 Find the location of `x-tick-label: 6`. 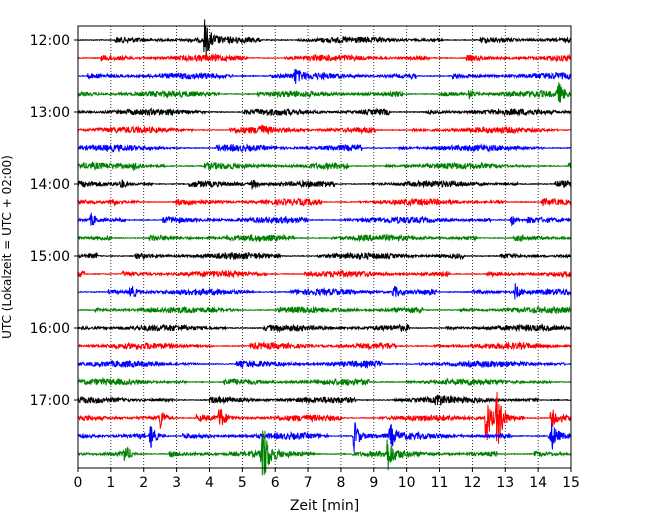

x-tick-label: 6 is located at coordinates (275, 483).